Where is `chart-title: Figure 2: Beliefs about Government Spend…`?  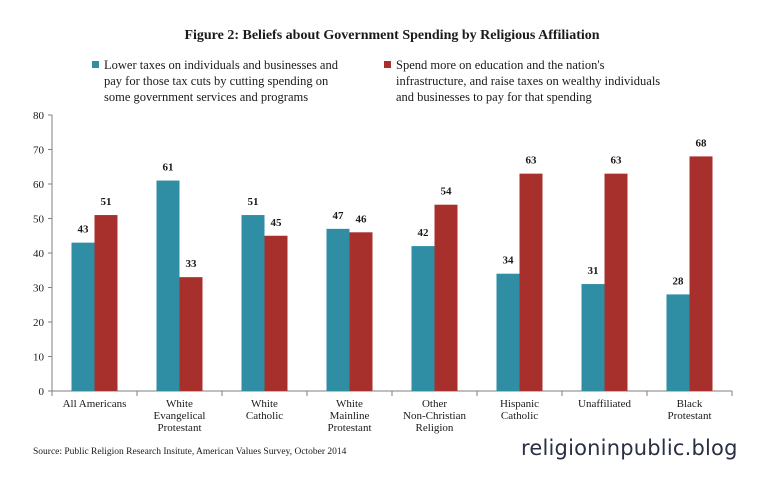
chart-title: Figure 2: Beliefs about Government Spend… is located at coordinates (392, 35).